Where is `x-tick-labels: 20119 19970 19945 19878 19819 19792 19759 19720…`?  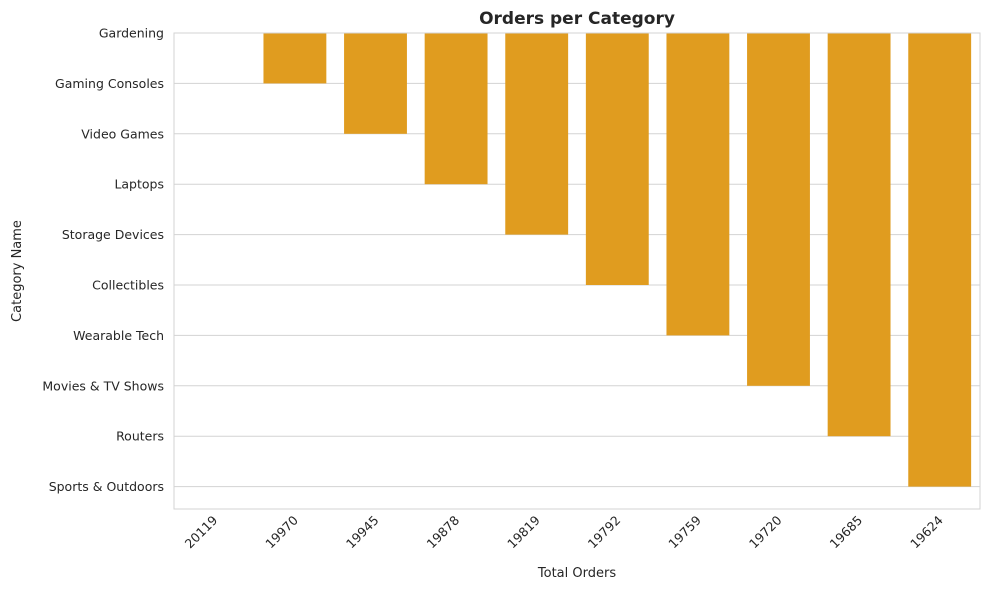
x-tick-labels: 20119 19970 19945 19878 19819 19792 19759 19720… is located at coordinates (564, 531).